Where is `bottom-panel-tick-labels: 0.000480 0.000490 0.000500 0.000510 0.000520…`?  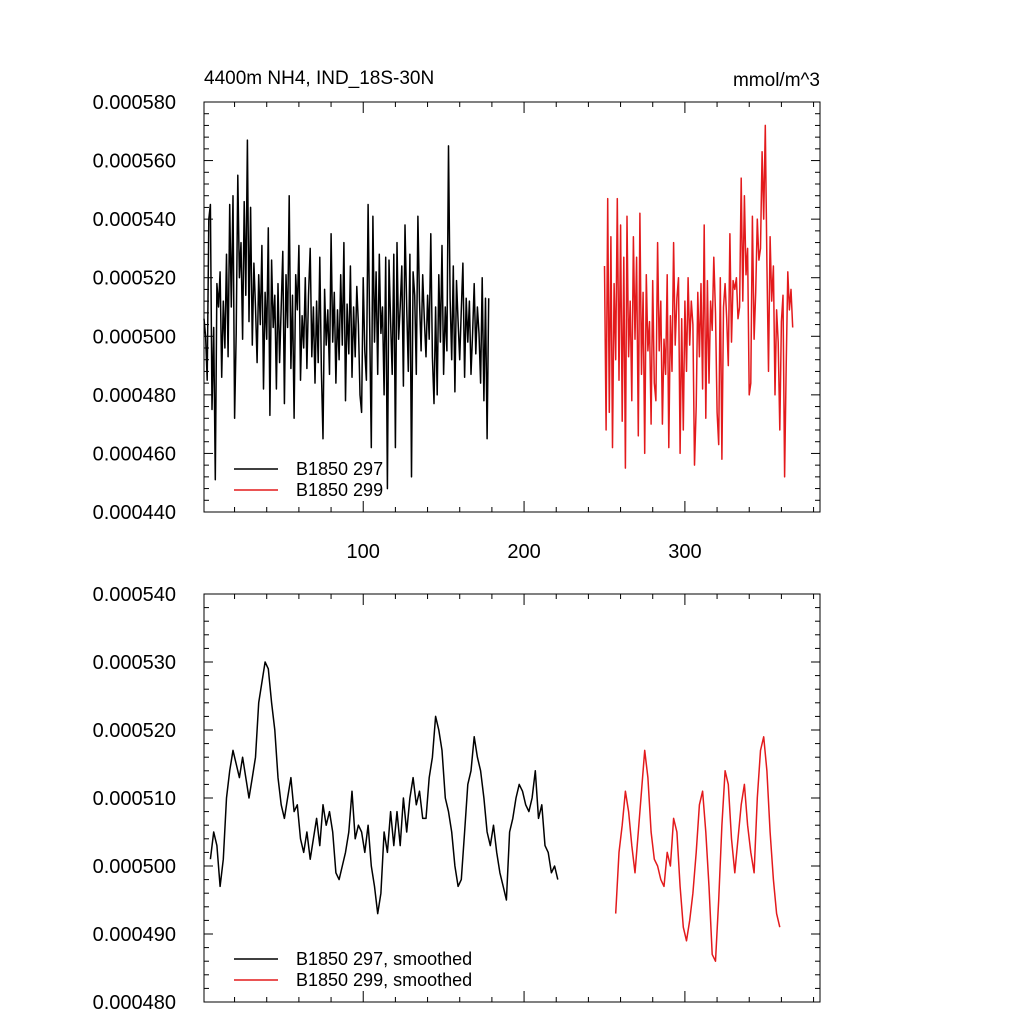
bottom-panel-tick-labels: 0.000480 0.000490 0.000500 0.000510 0.000520… is located at coordinates (134, 799).